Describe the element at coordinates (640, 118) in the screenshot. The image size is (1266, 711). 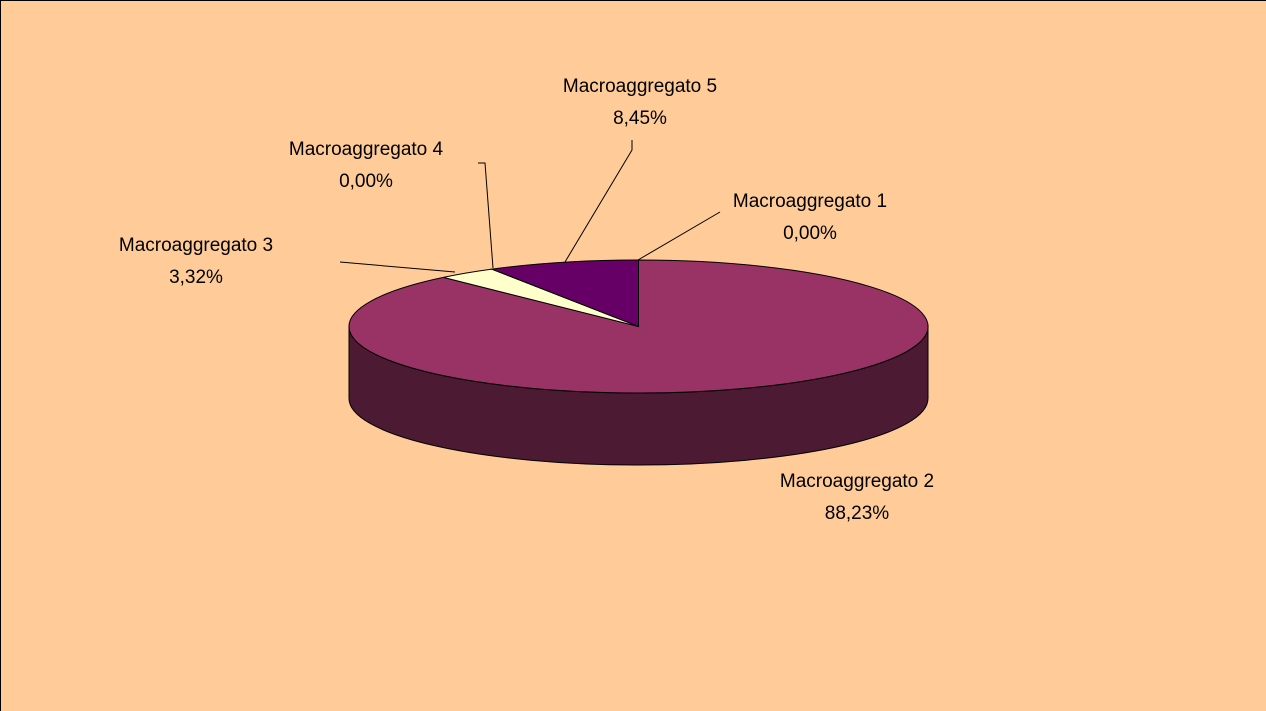
I see `slice-value-label: 8,45%` at that location.